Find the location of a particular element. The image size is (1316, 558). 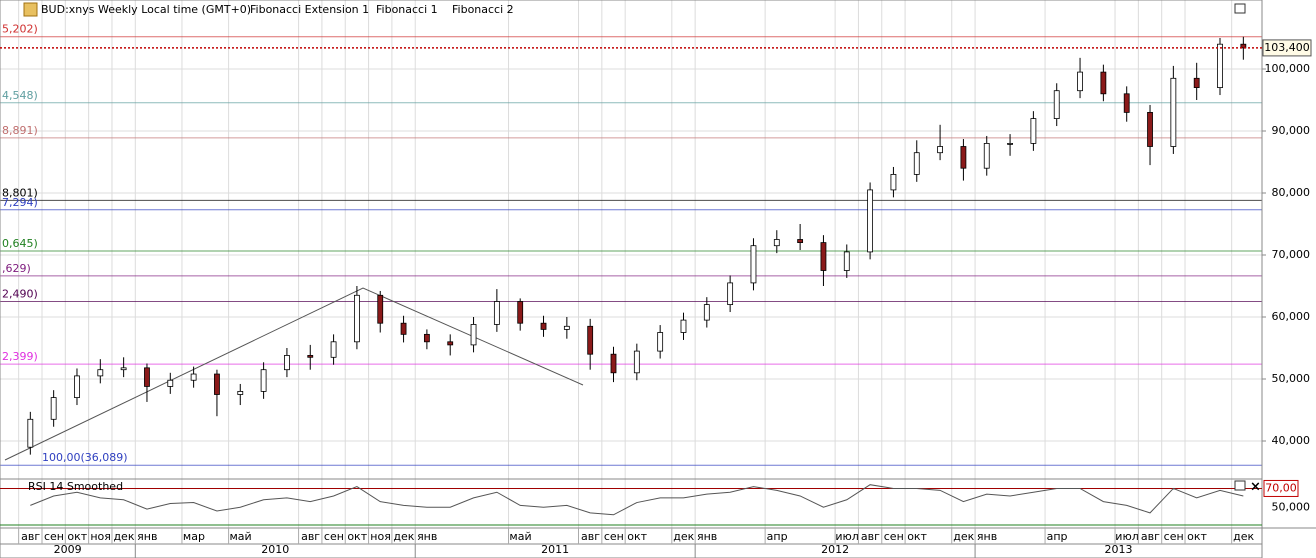

toolbar-item: Fibonacci Extension 1 is located at coordinates (309, 9).